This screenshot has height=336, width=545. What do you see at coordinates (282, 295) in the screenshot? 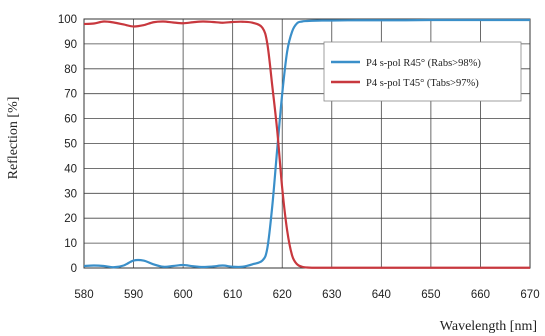
I see `x-tick-label: 620` at bounding box center [282, 295].